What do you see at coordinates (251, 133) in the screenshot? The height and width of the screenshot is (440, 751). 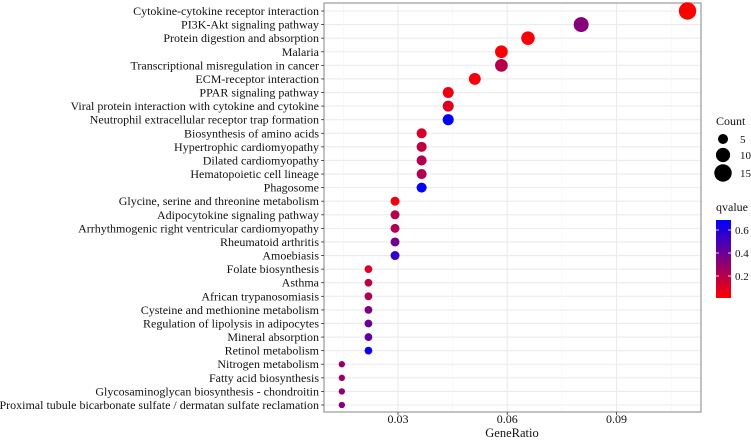 I see `y-tick-label: Biosynthesis of amino acids` at bounding box center [251, 133].